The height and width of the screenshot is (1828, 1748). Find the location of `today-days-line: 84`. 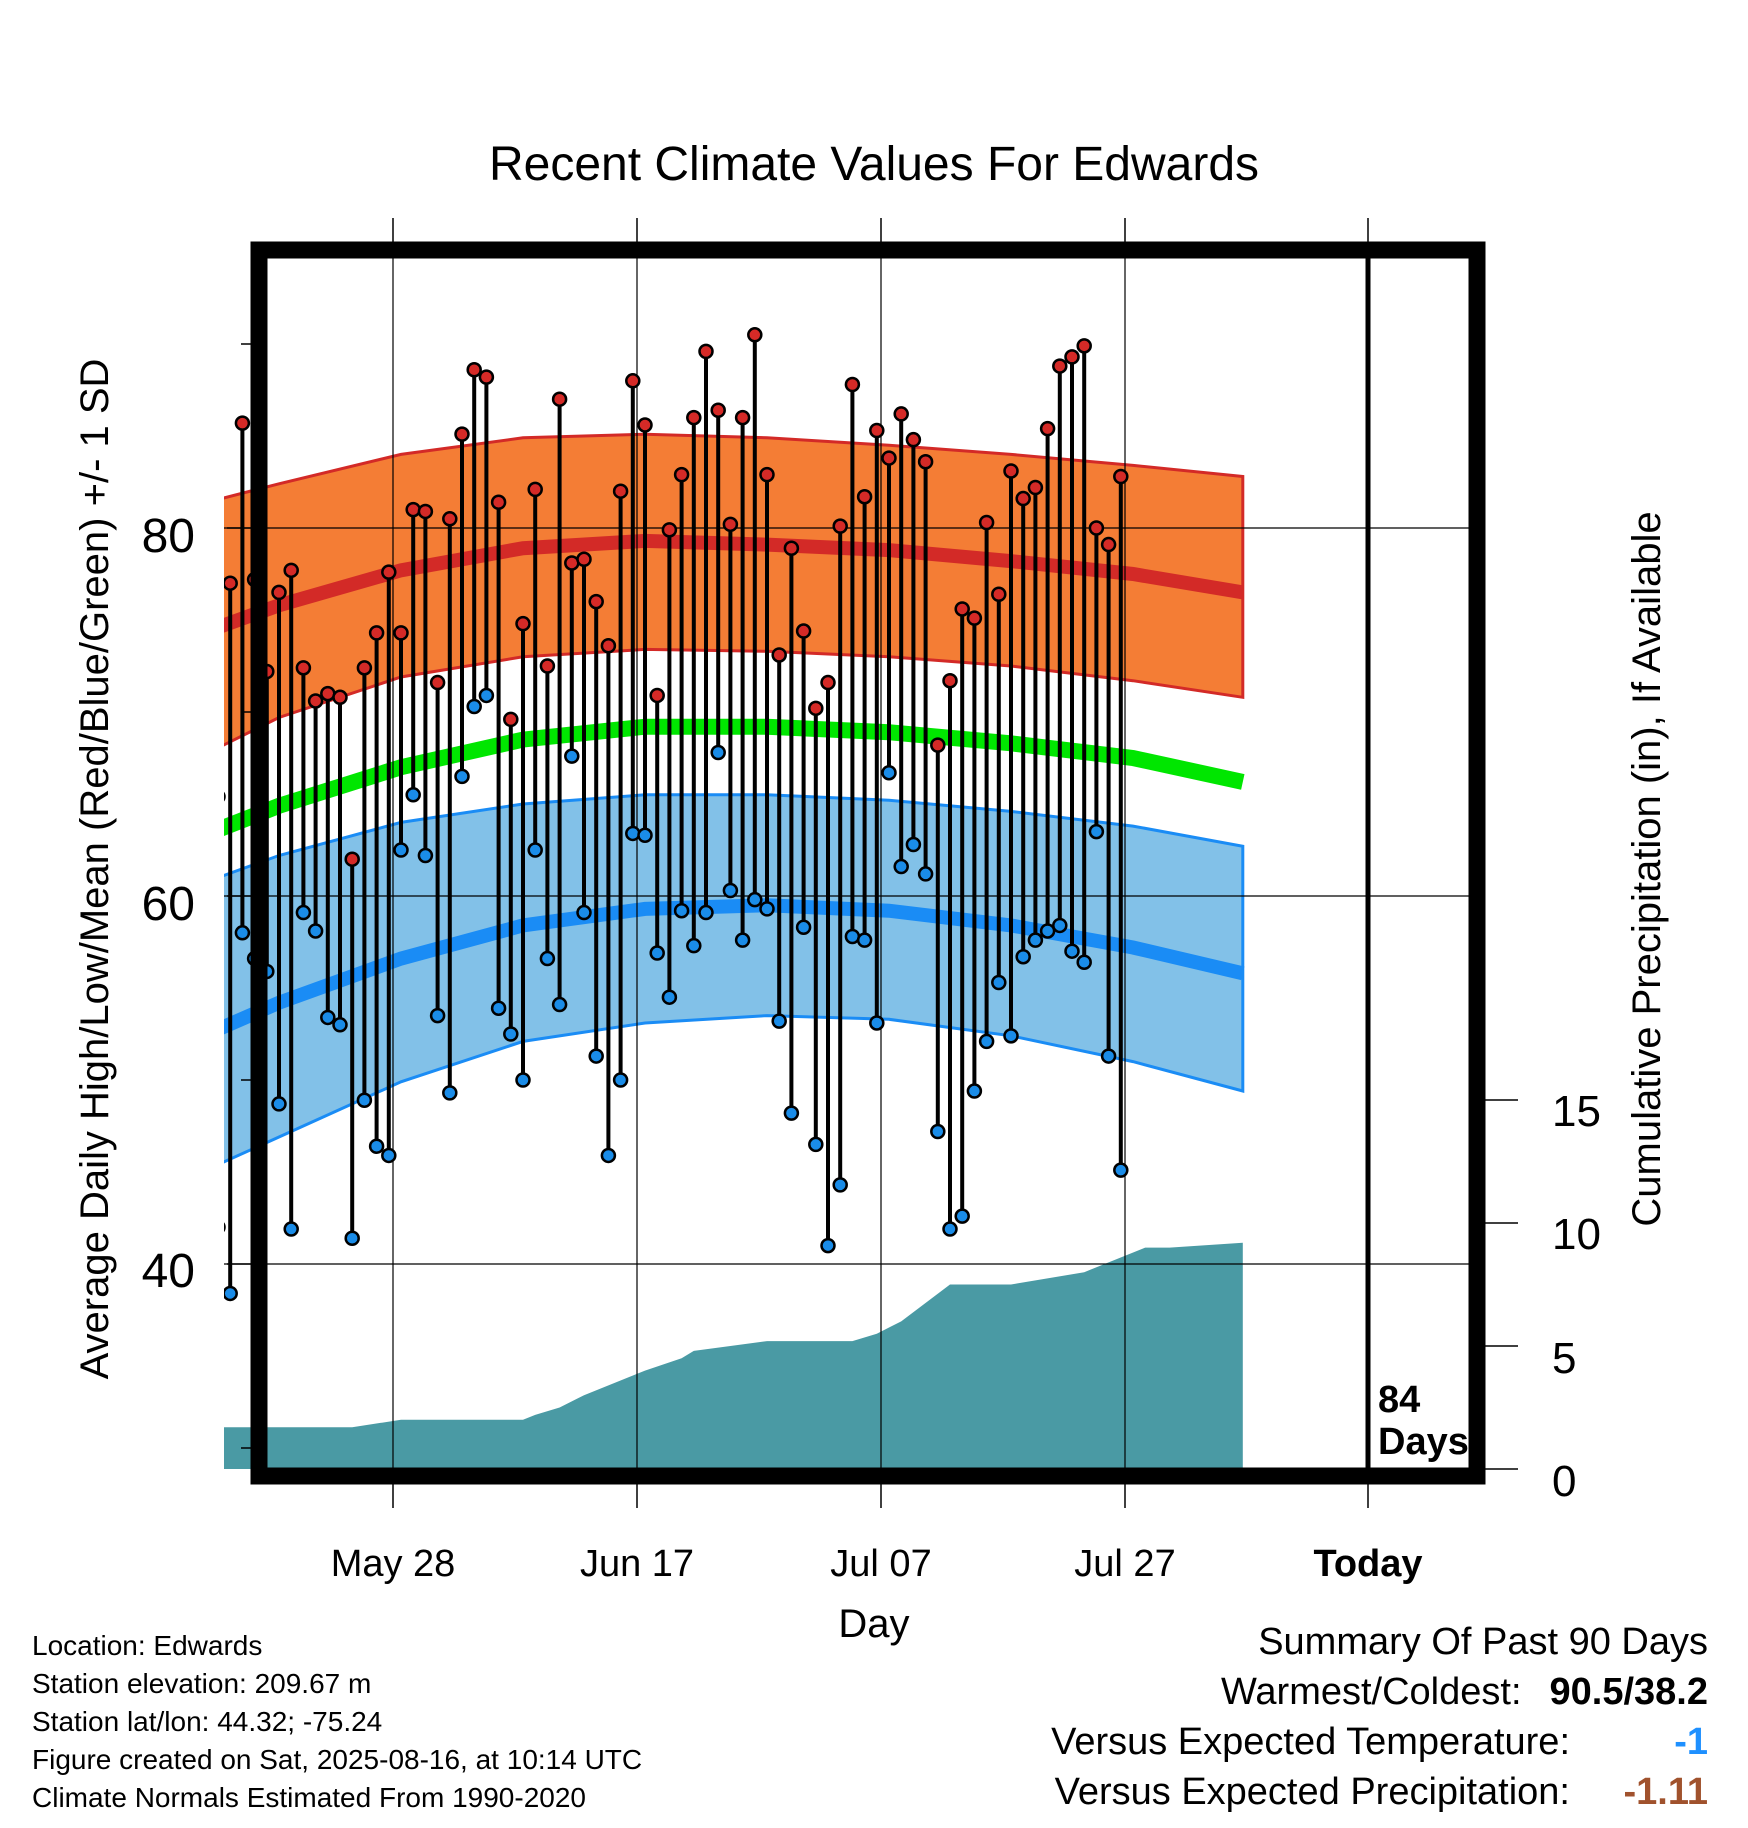

today-days-line: 84 is located at coordinates (1399, 1400).